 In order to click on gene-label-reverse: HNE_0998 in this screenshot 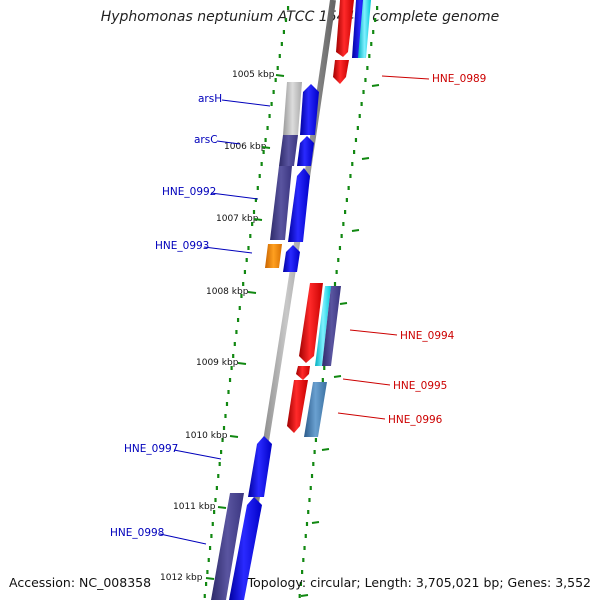, I will do `click(137, 533)`.